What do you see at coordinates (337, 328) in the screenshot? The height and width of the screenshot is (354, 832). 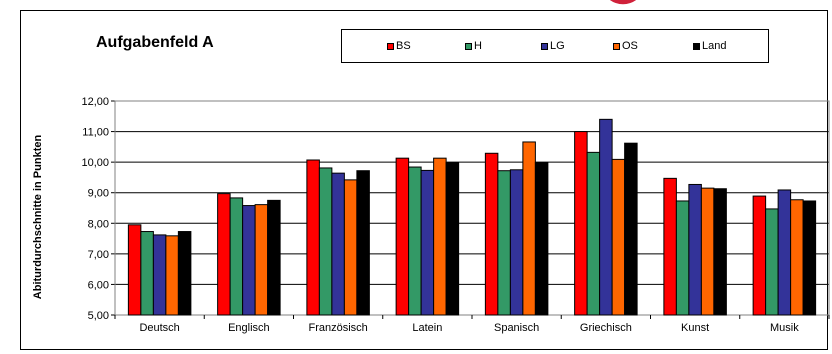 I see `x-tick-label: Französisch` at bounding box center [337, 328].